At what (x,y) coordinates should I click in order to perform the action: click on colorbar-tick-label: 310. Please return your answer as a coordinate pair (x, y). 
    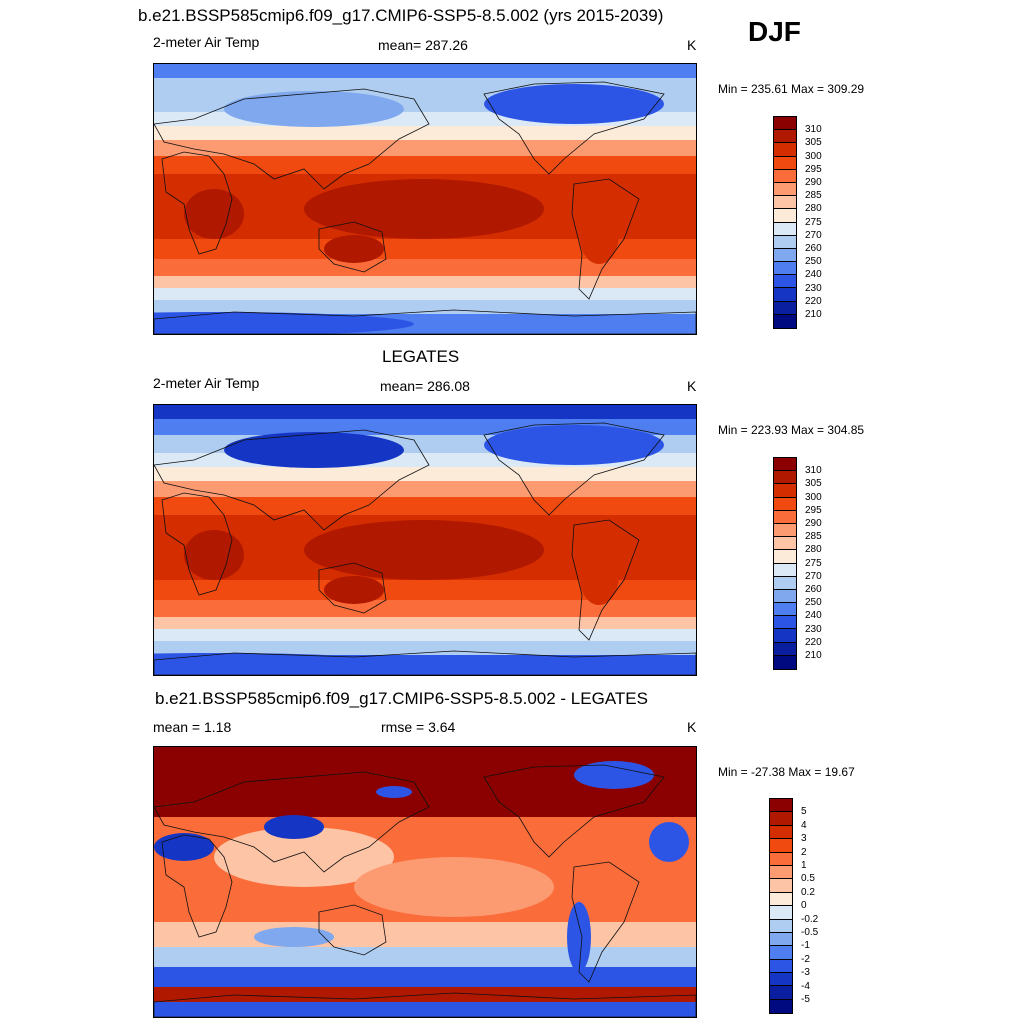
    Looking at the image, I should click on (813, 130).